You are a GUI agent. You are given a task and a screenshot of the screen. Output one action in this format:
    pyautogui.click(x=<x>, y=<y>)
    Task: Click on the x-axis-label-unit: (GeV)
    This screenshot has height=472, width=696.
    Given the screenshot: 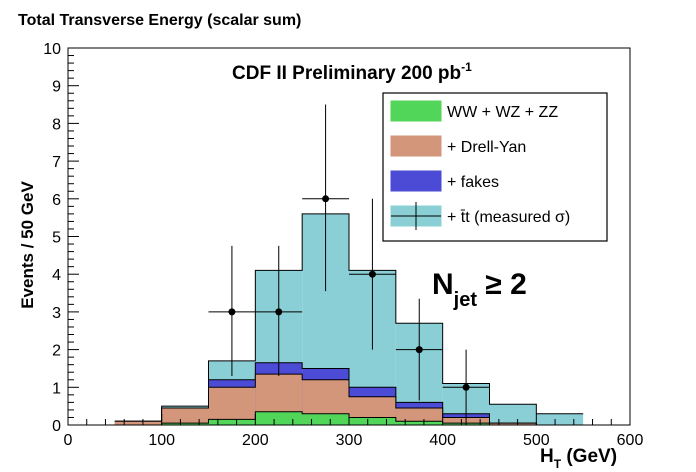 What is the action you would take?
    pyautogui.click(x=589, y=456)
    